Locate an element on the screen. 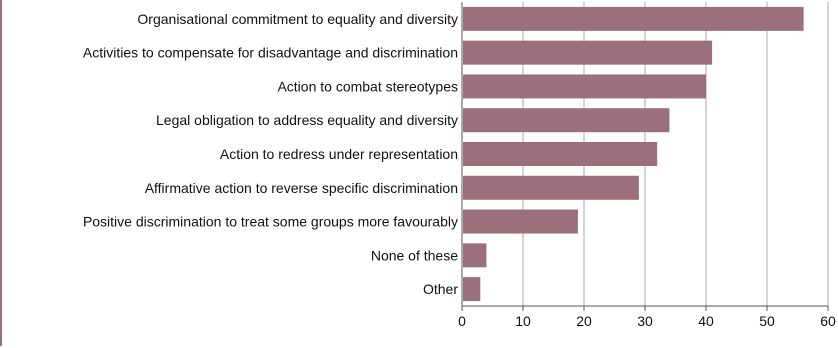 The width and height of the screenshot is (838, 348). x-tick-label: 50 is located at coordinates (767, 321).